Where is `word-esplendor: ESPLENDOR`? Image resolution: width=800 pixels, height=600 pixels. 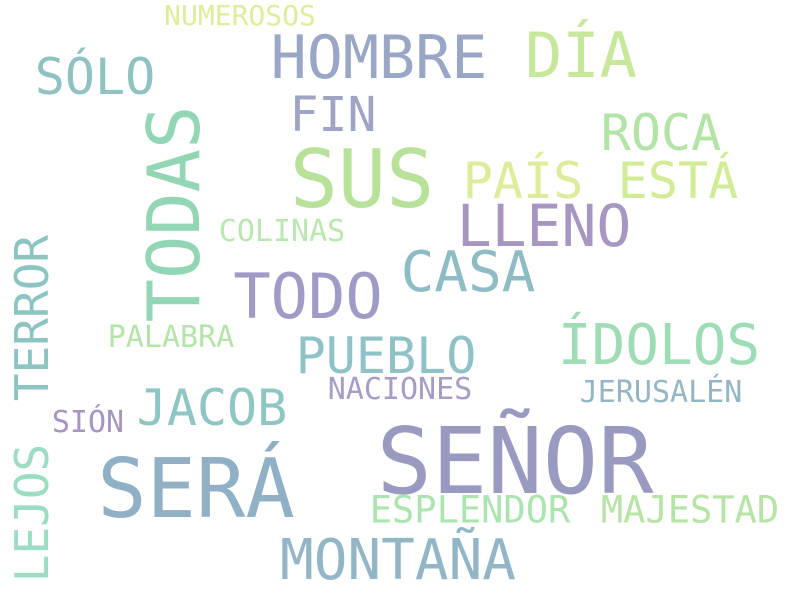 word-esplendor: ESPLENDOR is located at coordinates (470, 510).